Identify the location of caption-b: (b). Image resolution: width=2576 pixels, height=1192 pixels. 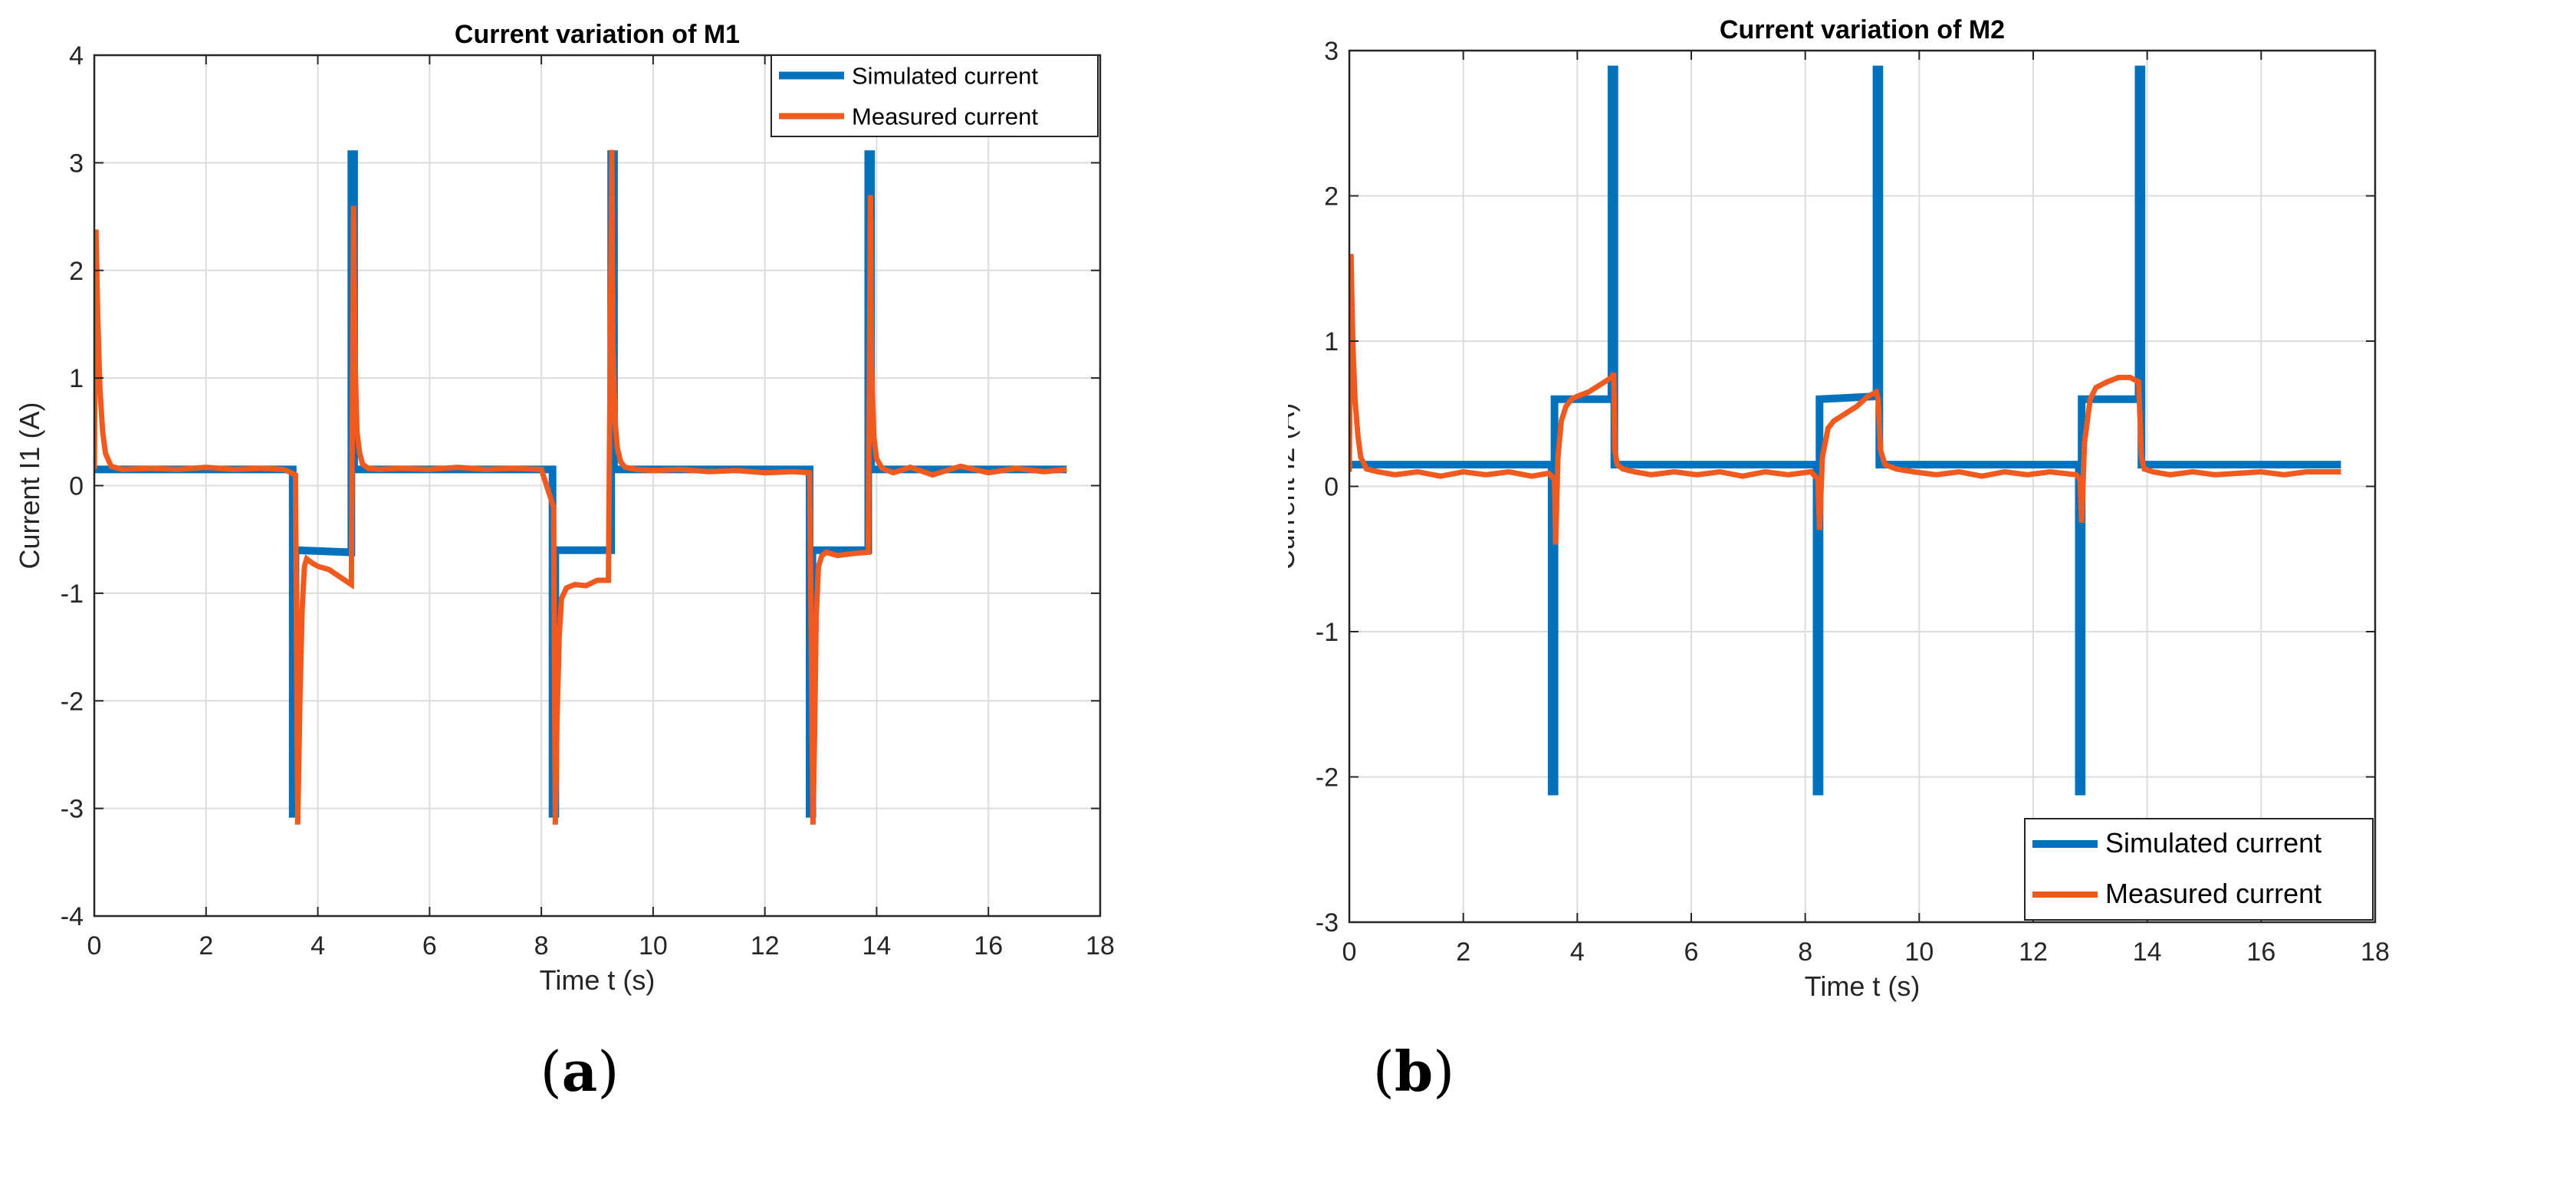
(1414, 1071).